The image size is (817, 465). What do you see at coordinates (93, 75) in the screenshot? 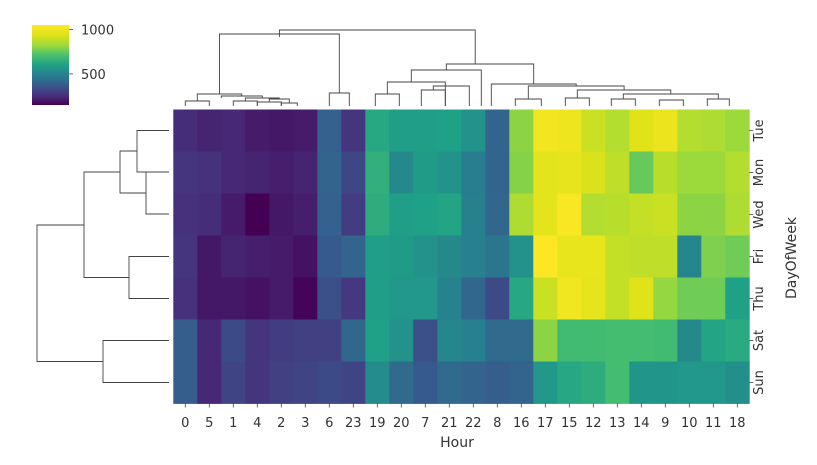
I see `colorbar-tick-label: 500` at bounding box center [93, 75].